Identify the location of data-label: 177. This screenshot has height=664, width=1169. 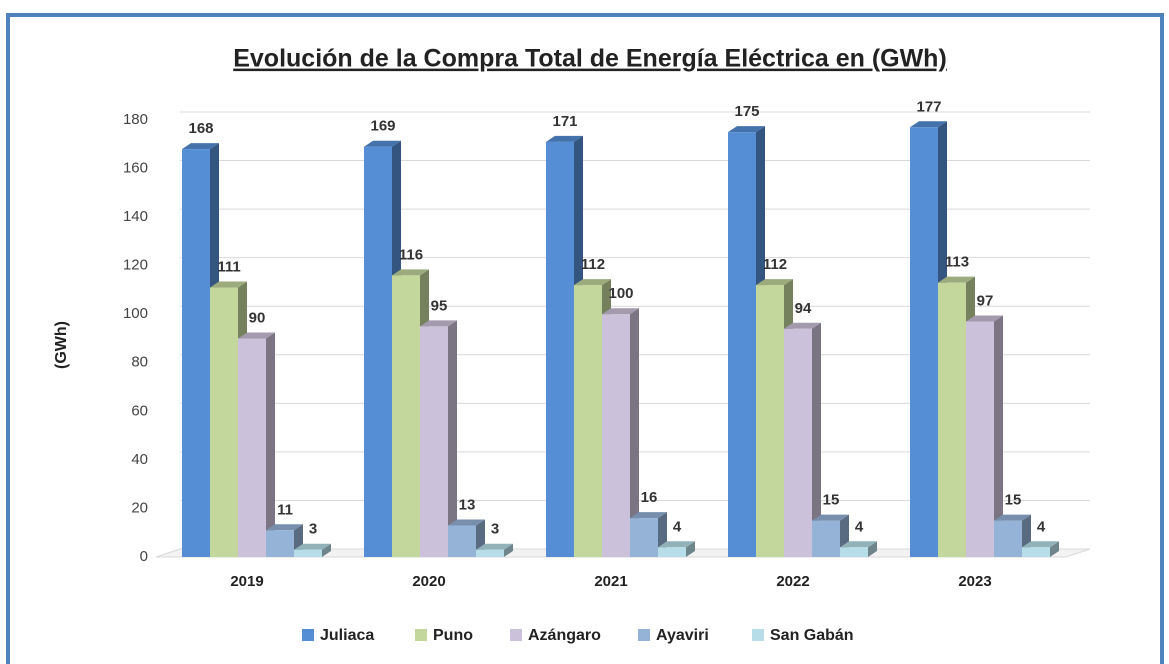
(928, 106).